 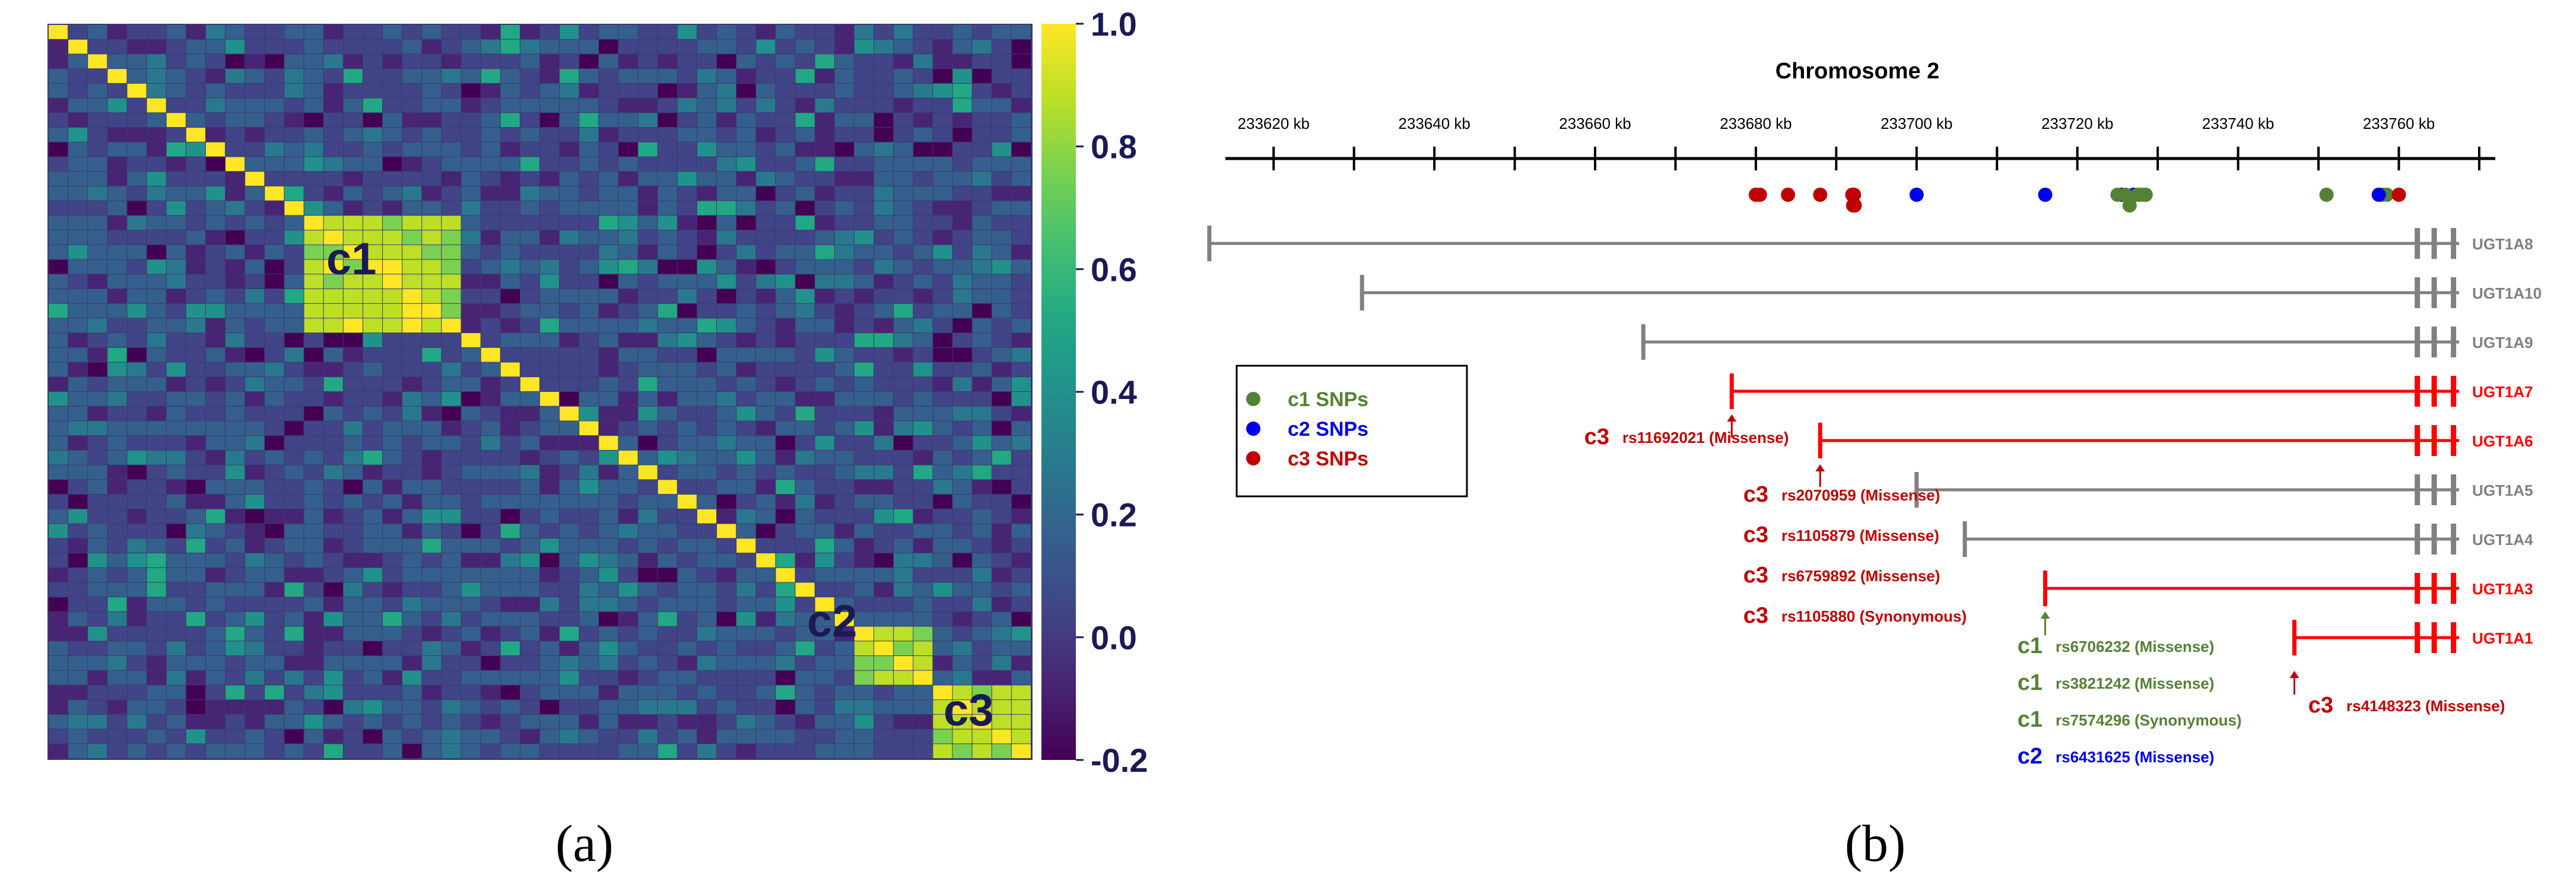 I want to click on legend-item-c1: c1 SNPs, so click(x=1307, y=399).